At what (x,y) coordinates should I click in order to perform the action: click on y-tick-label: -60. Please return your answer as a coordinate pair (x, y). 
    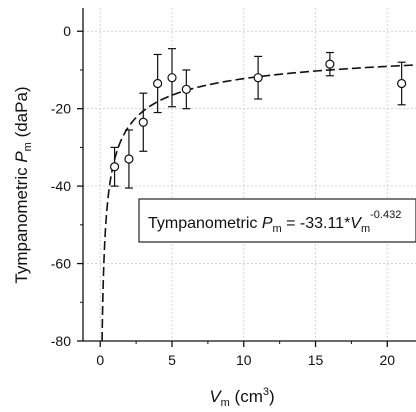
    Looking at the image, I should click on (61, 264).